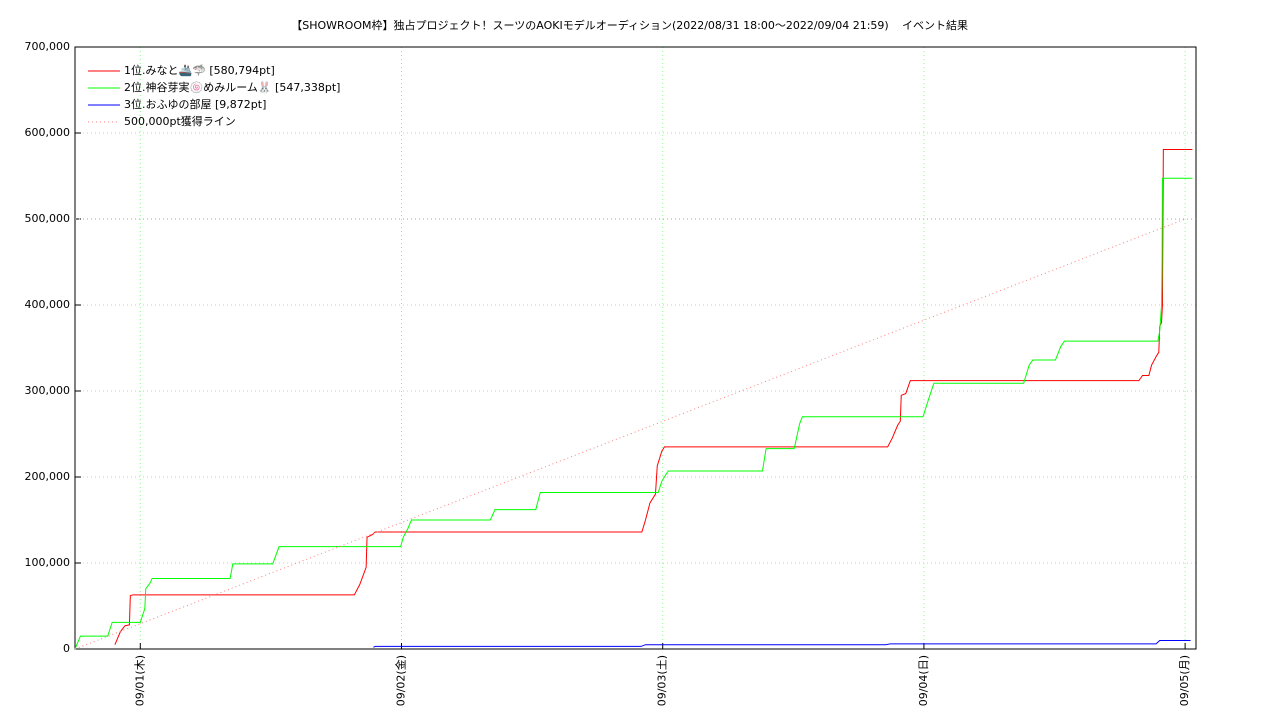 Image resolution: width=1280 pixels, height=724 pixels. What do you see at coordinates (180, 121) in the screenshot?
I see `legend-label: 500,000pt獲得ライン` at bounding box center [180, 121].